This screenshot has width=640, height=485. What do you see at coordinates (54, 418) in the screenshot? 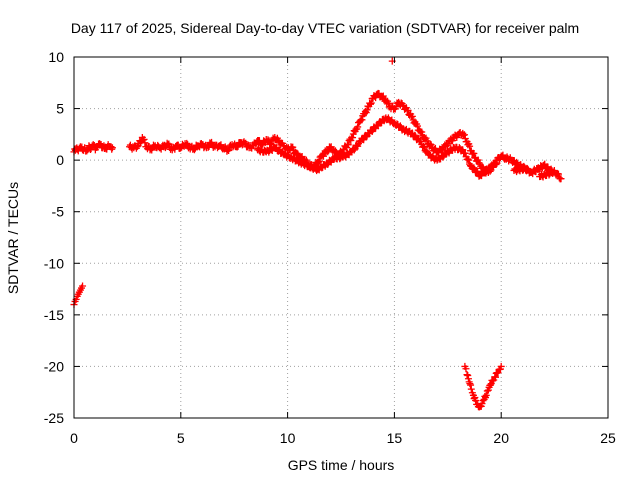
I see `y-tick-label: -25` at bounding box center [54, 418].